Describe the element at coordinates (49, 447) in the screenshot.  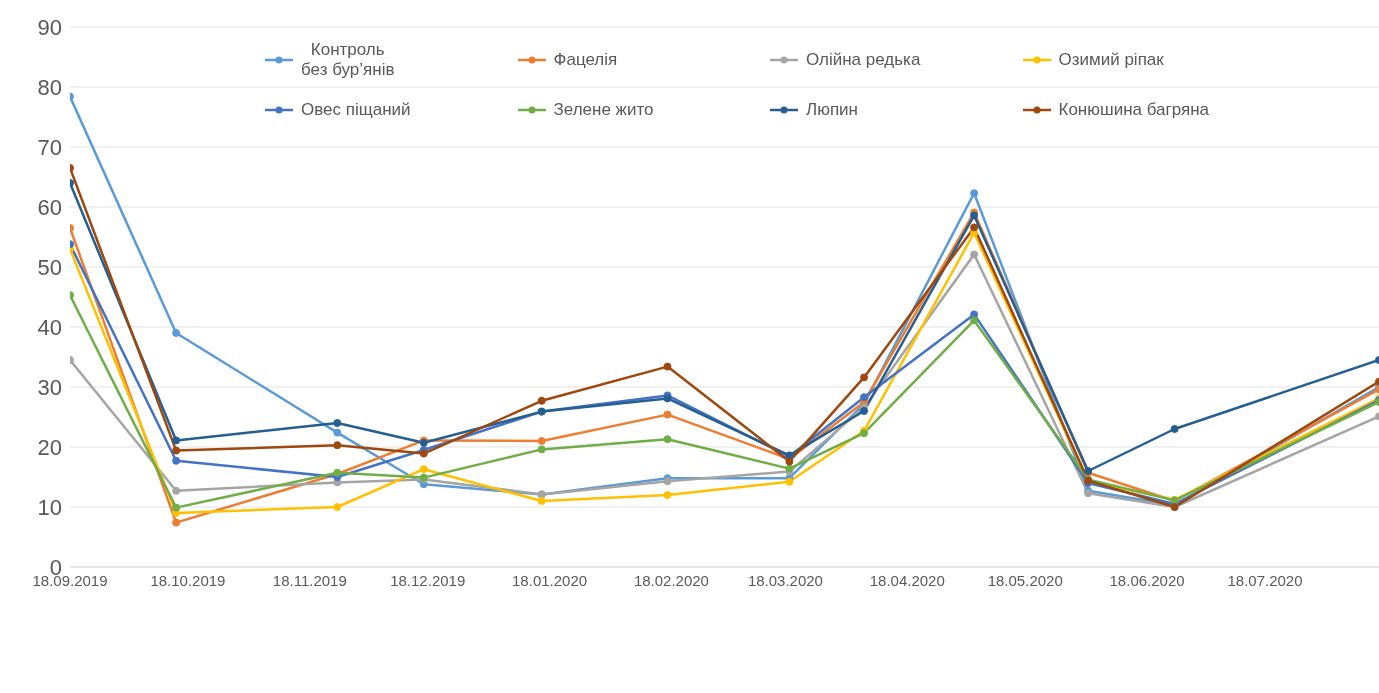
I see `y-tick-label: 20` at that location.